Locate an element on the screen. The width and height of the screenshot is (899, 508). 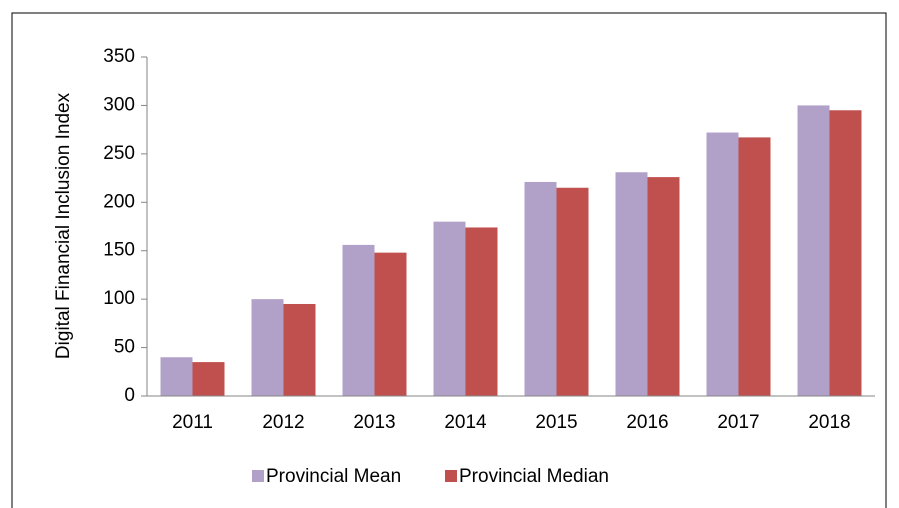
y-tick-label: 0 is located at coordinates (129, 395).